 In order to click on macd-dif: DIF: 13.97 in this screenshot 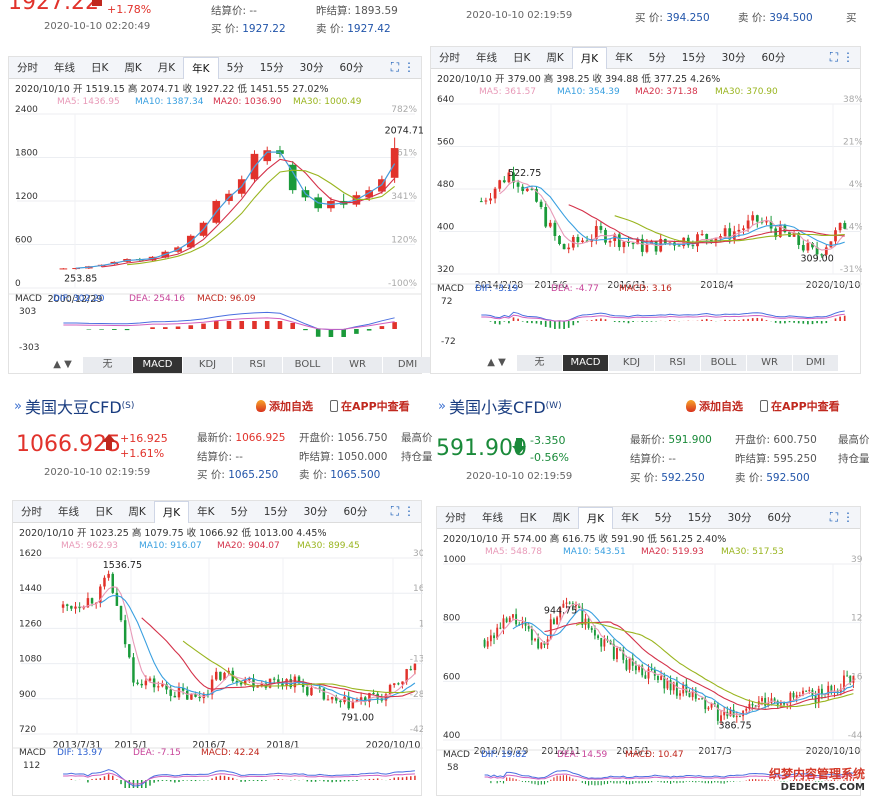, I will do `click(80, 753)`.